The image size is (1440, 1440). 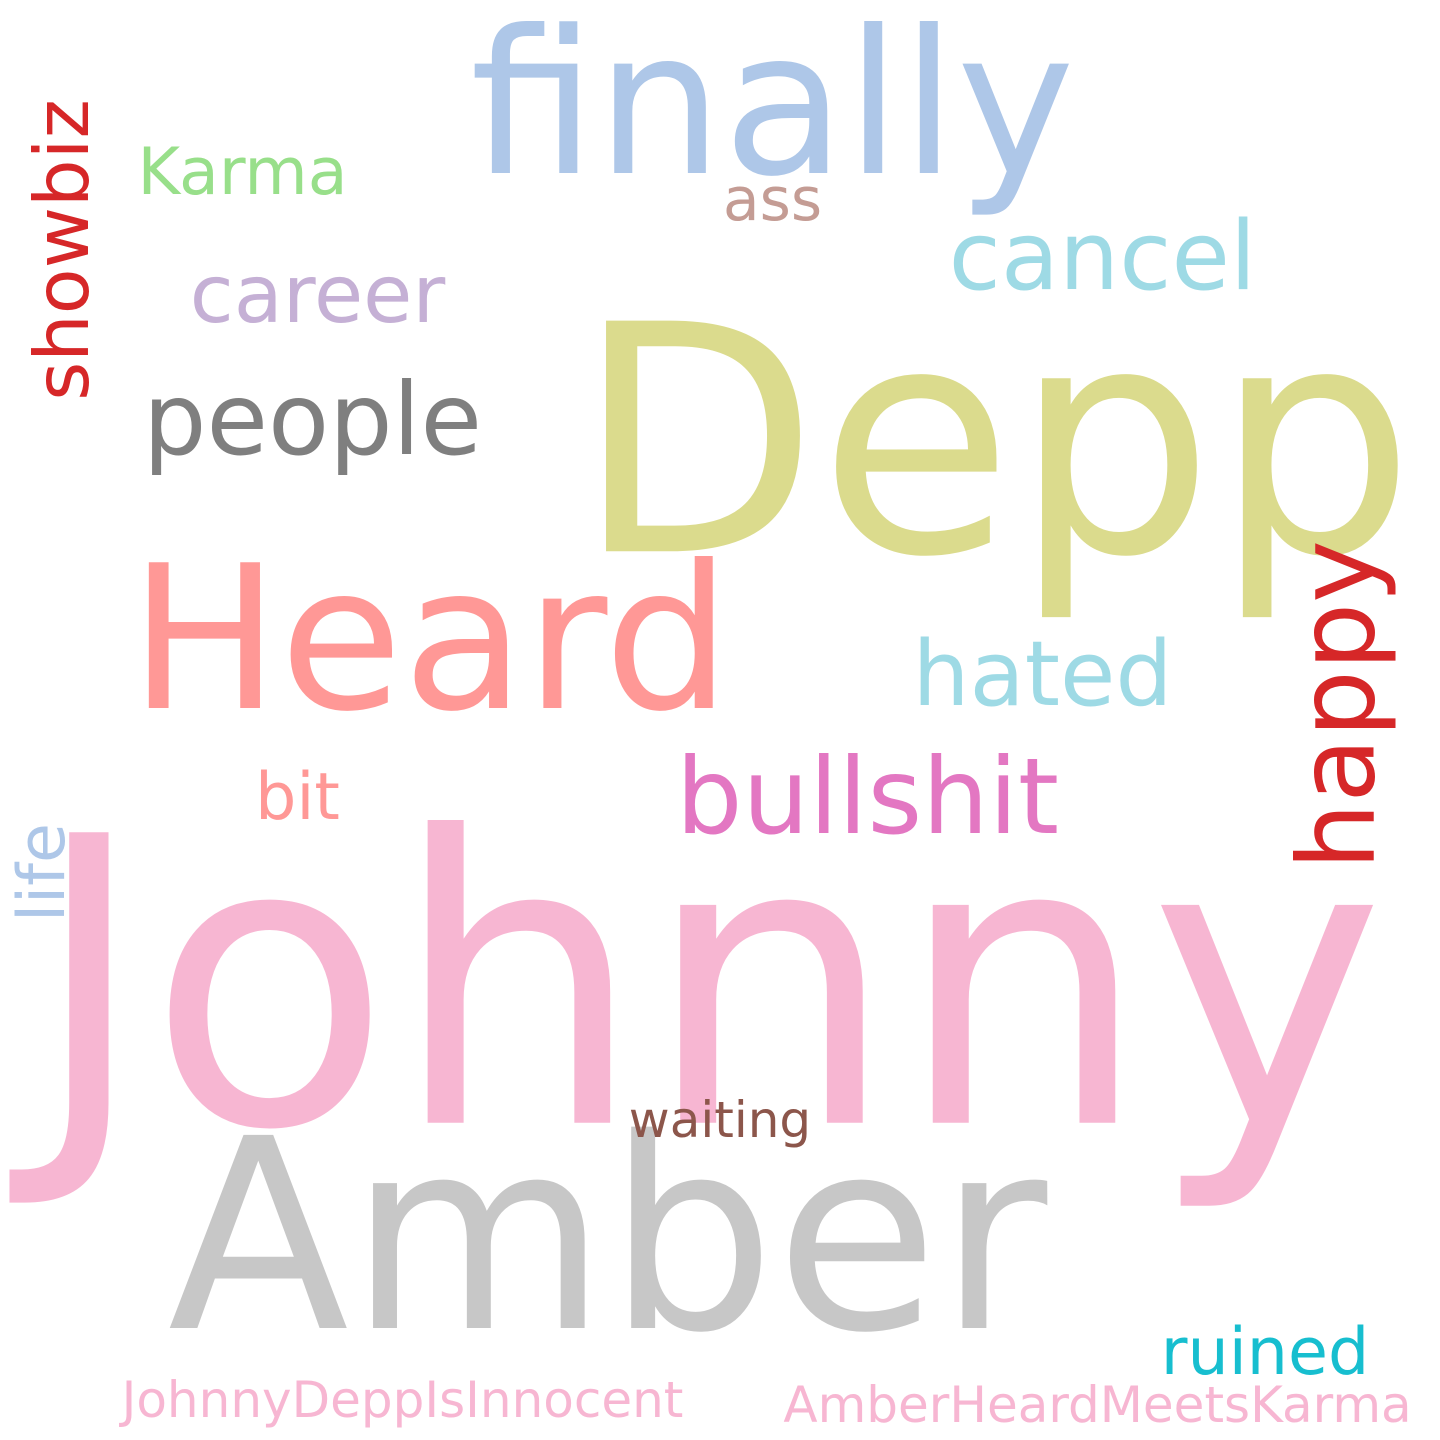 I want to click on word-cancel: cancel, so click(x=1102, y=257).